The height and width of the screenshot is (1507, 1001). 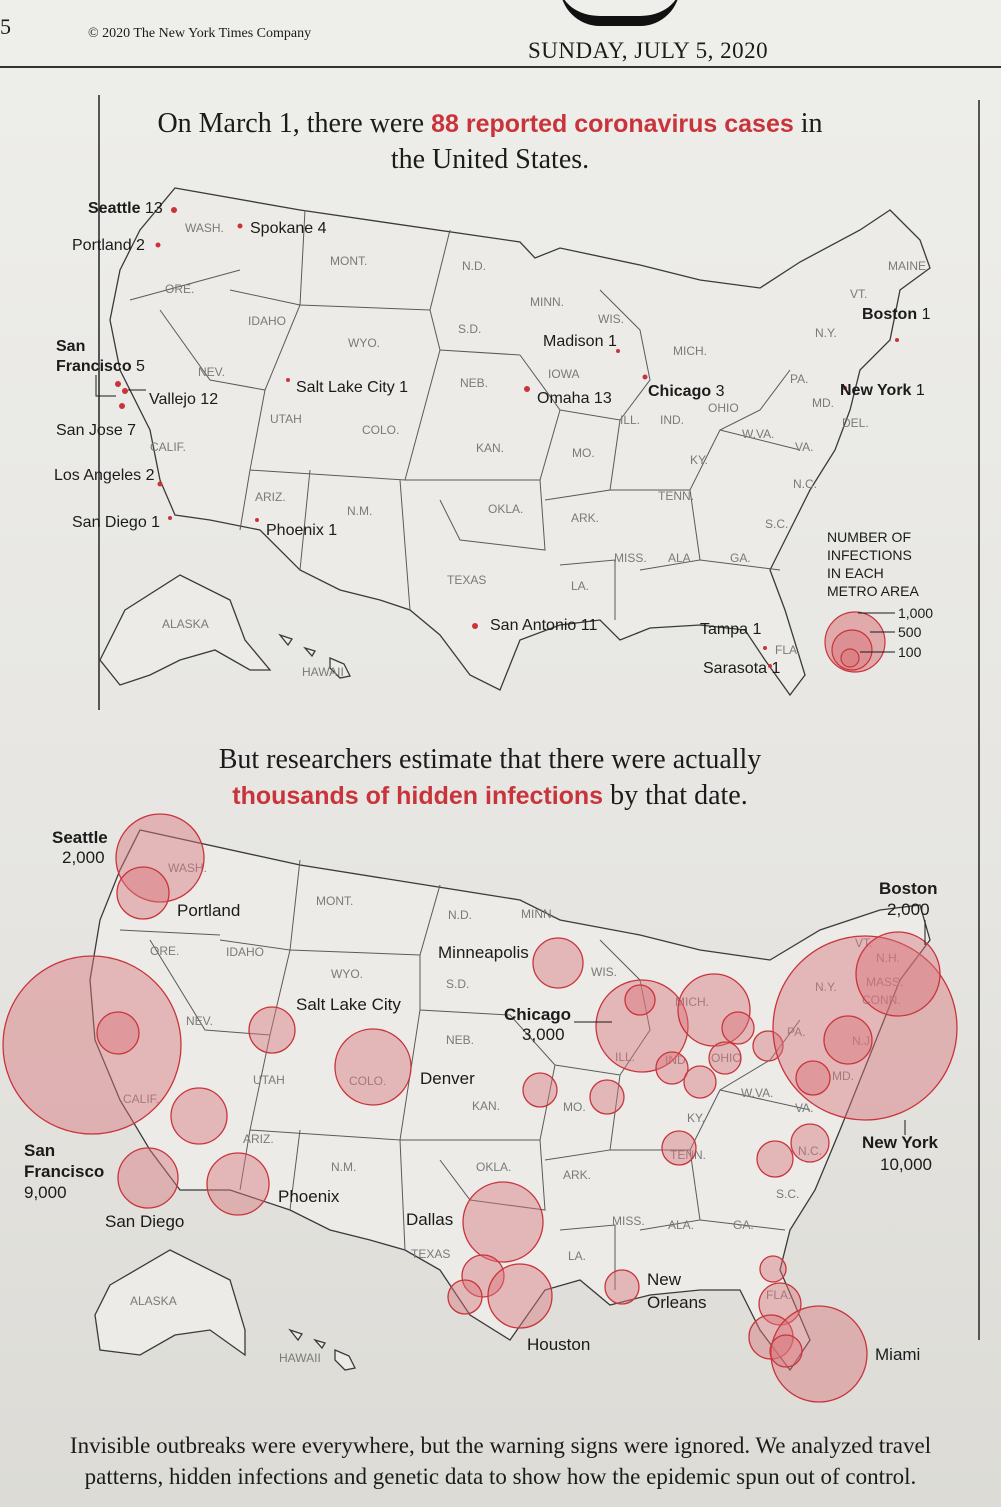 I want to click on city-dot-seattle, so click(x=174, y=210).